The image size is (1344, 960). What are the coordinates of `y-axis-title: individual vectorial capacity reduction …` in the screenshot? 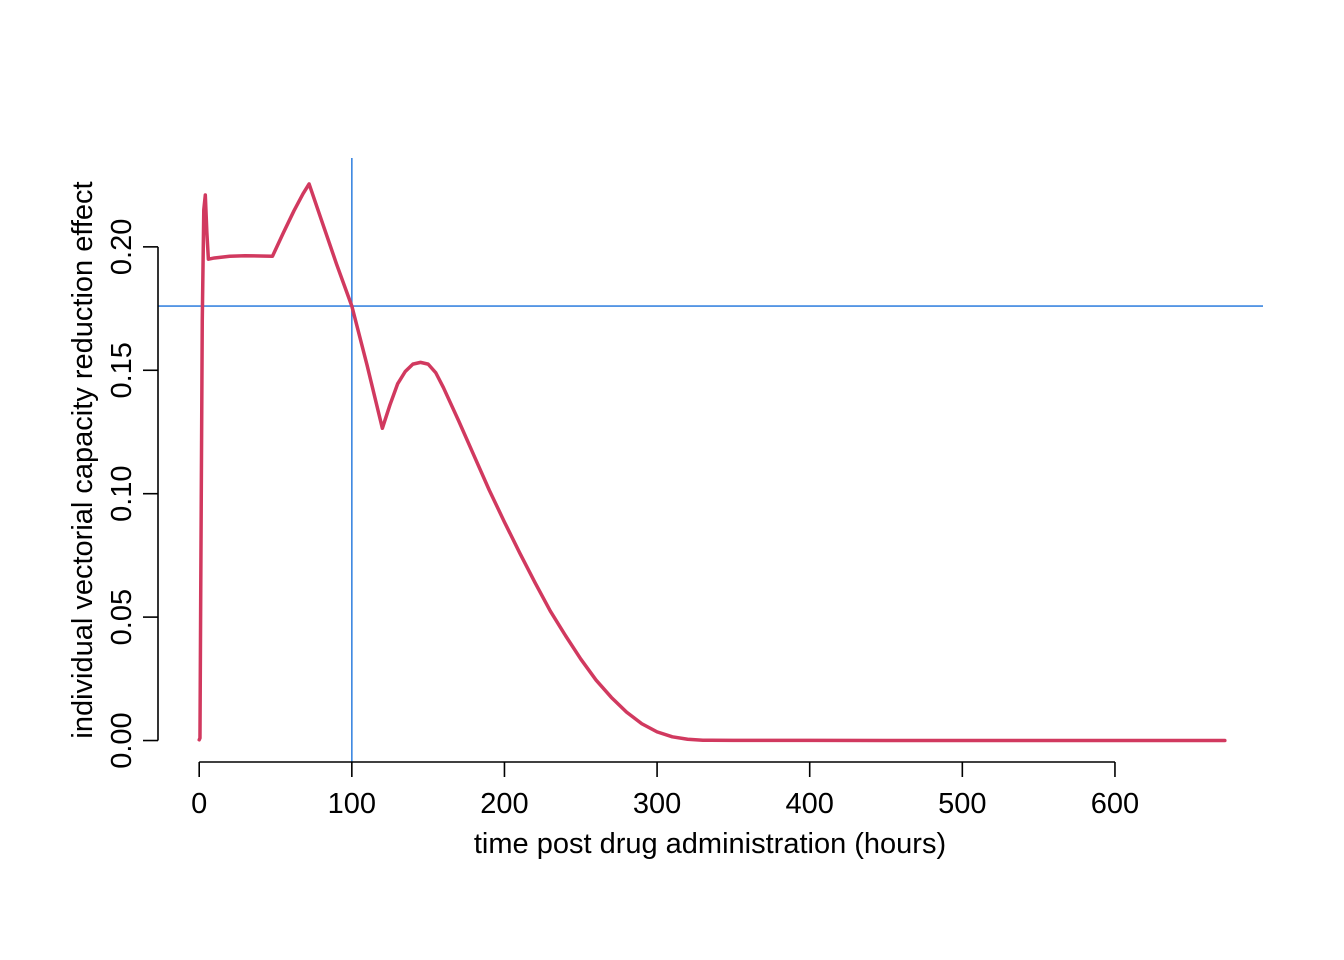 It's located at (83, 459).